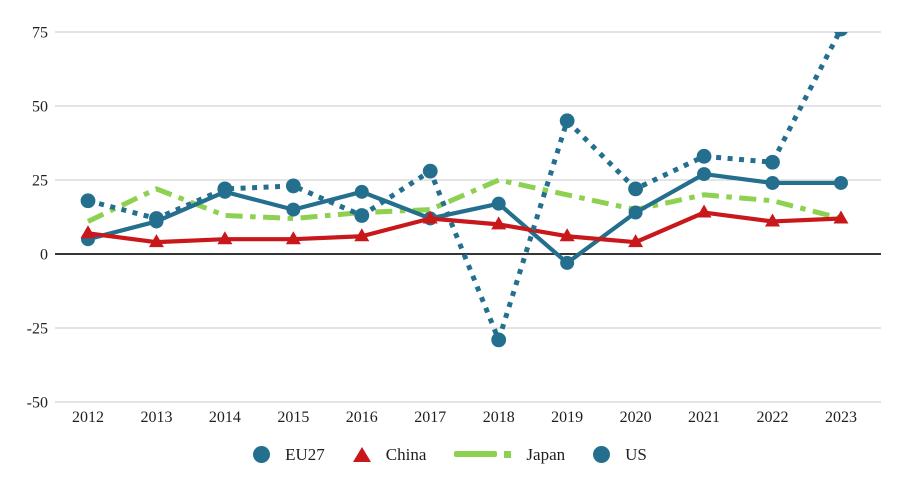 The width and height of the screenshot is (900, 488). Describe the element at coordinates (40, 107) in the screenshot. I see `y-tick-label: 50` at that location.